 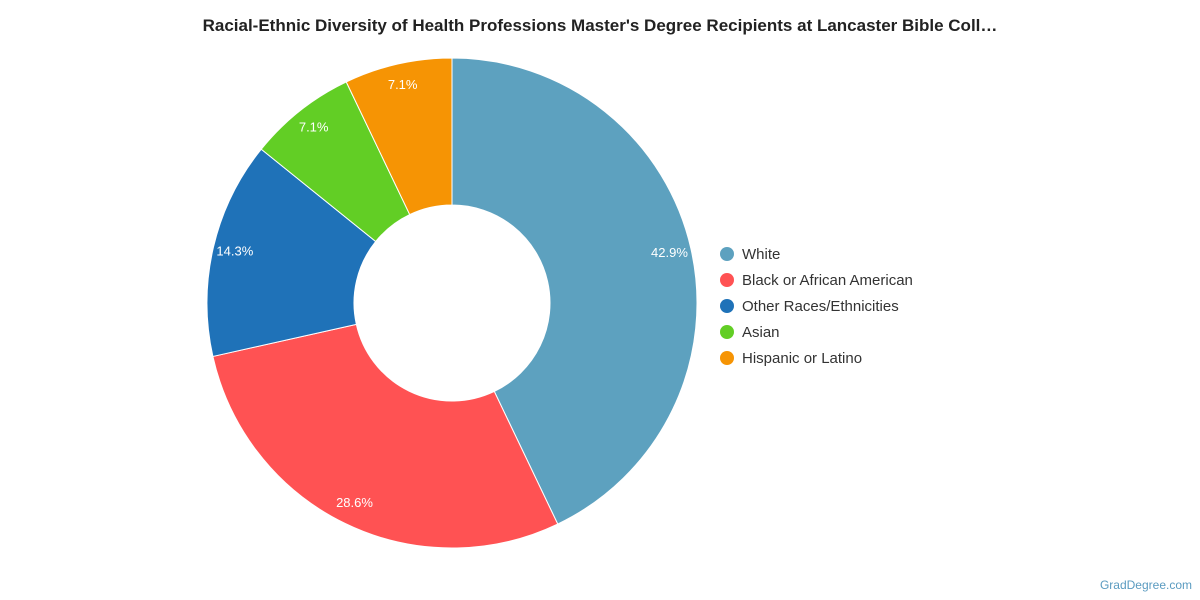 I want to click on slice-hispanic-or-latino, so click(x=399, y=136).